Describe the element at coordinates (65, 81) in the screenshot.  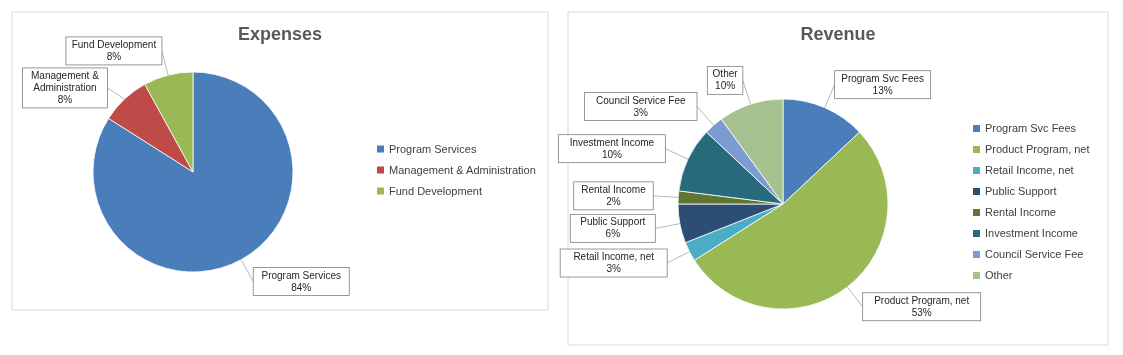
I see `slice-label: Management & Administration` at that location.